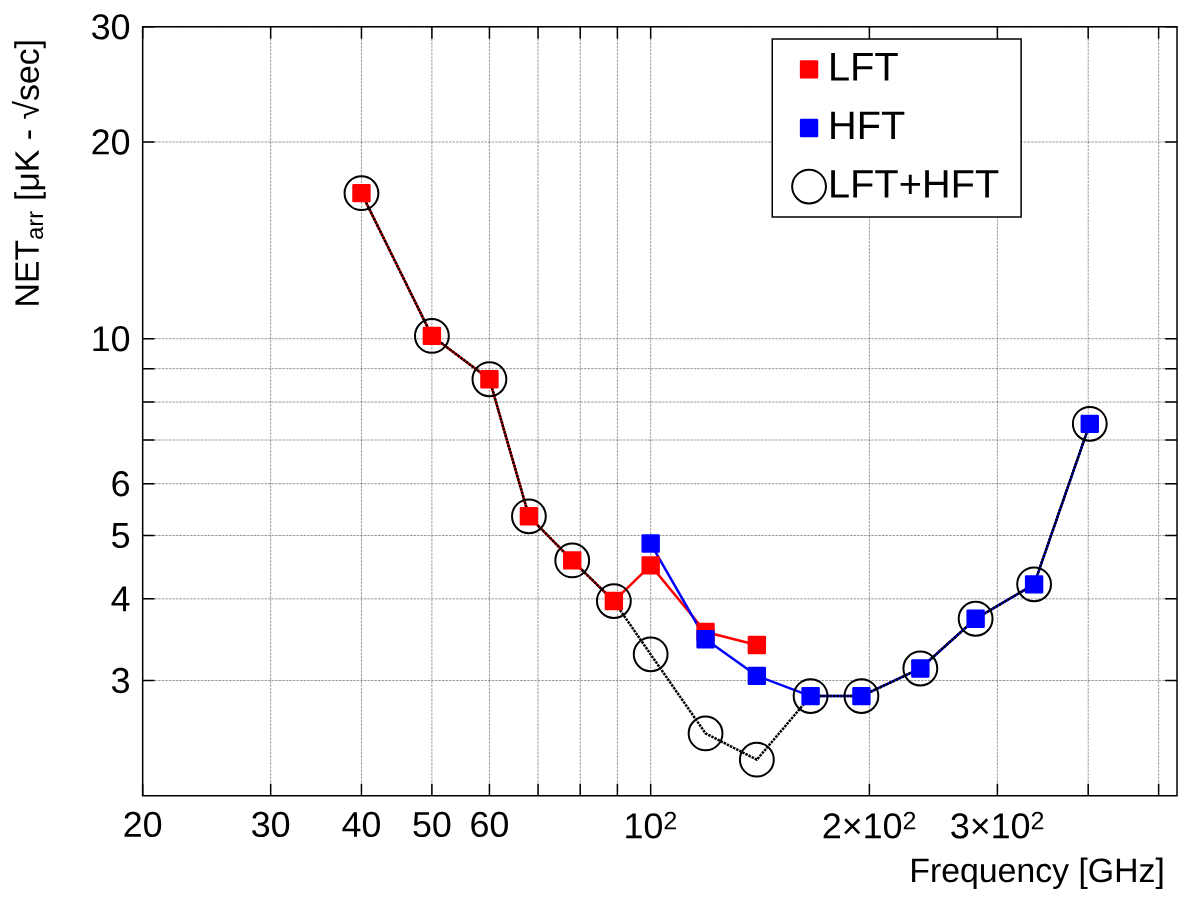  Describe the element at coordinates (869, 825) in the screenshot. I see `x-tick-label: 2×10$^{2}$` at that location.